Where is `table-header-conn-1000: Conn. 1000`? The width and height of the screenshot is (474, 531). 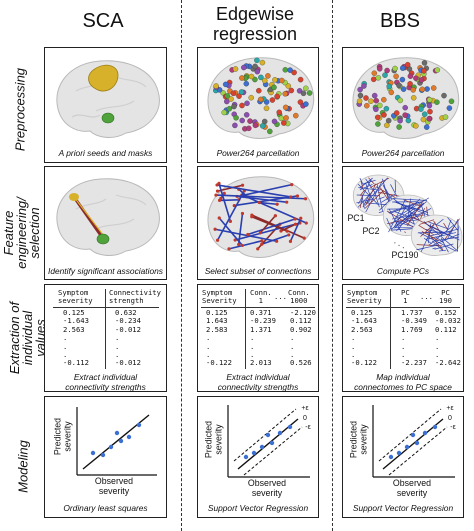 table-header-conn-1000: Conn. 1000 is located at coordinates (299, 296).